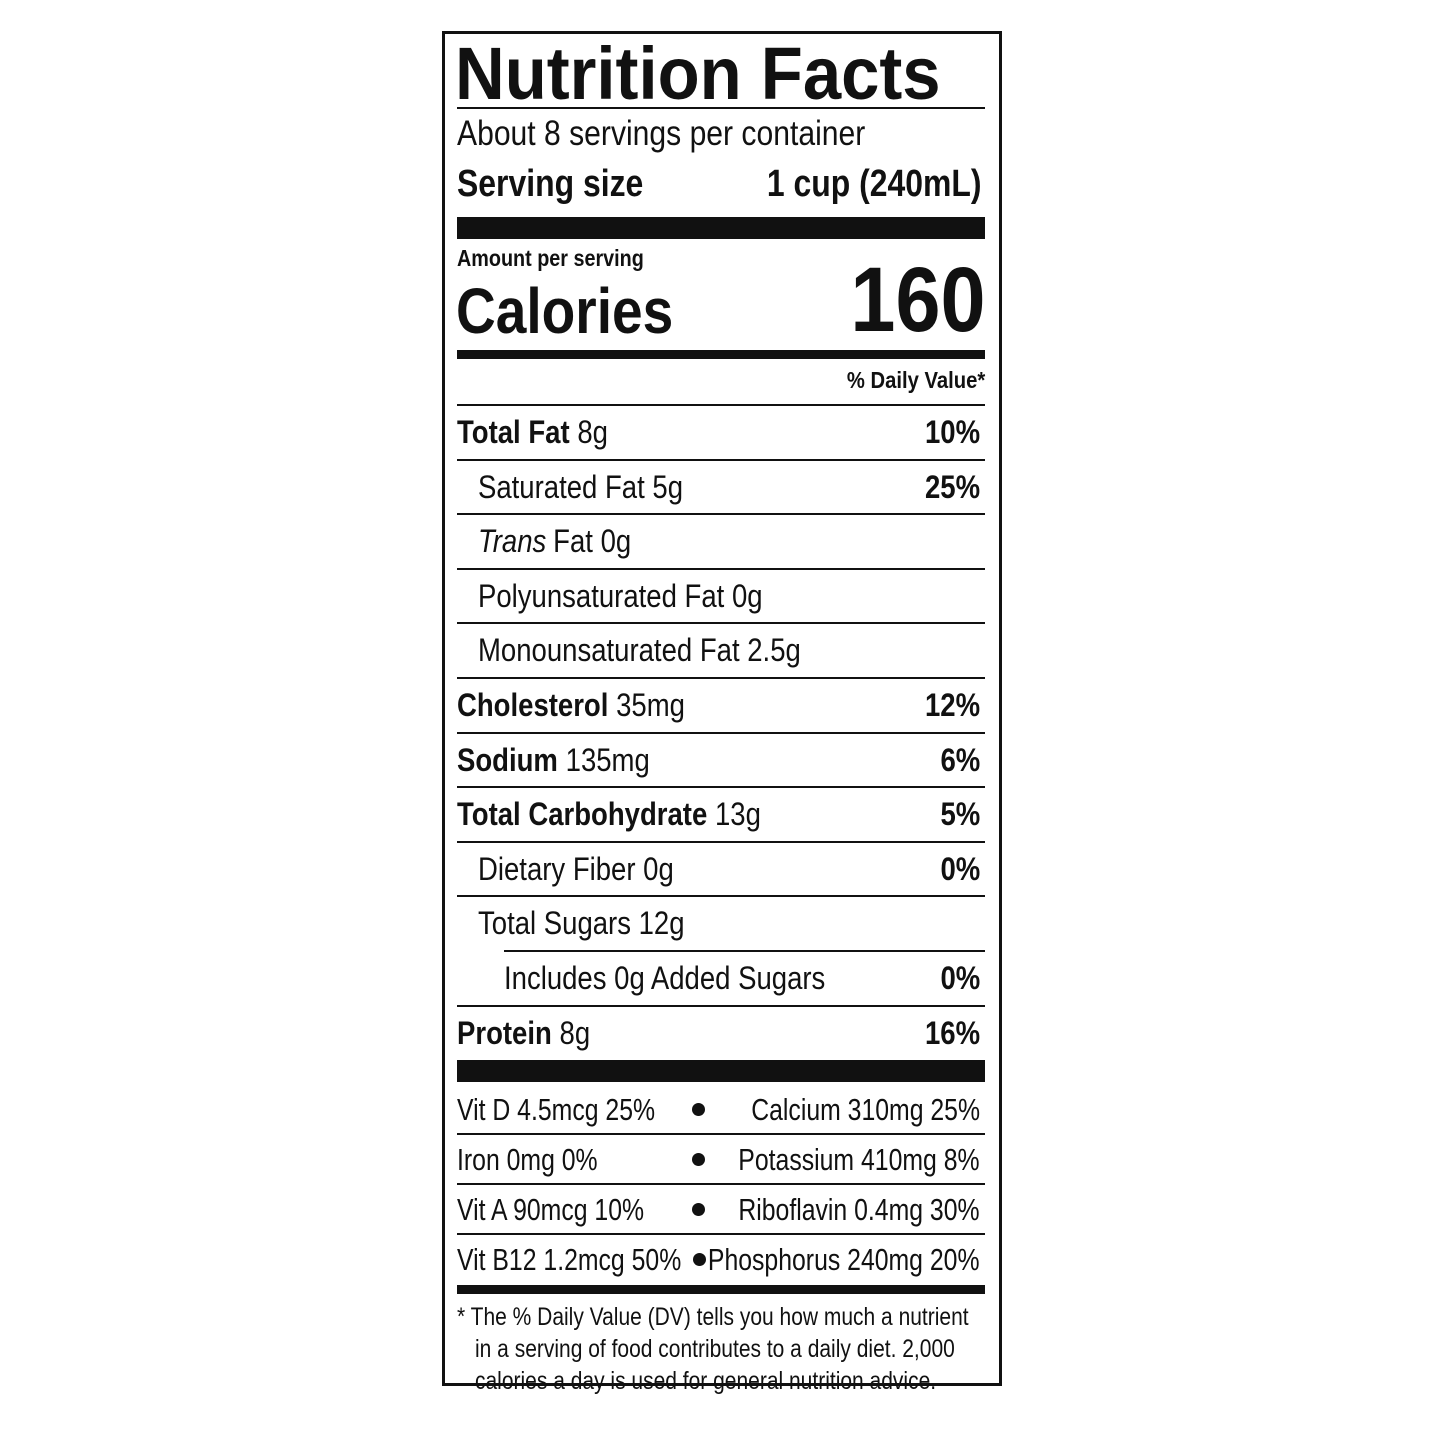 The image size is (1445, 1445). Describe the element at coordinates (844, 1259) in the screenshot. I see `vitamin-right: Phosphorus 240mg 20%` at that location.